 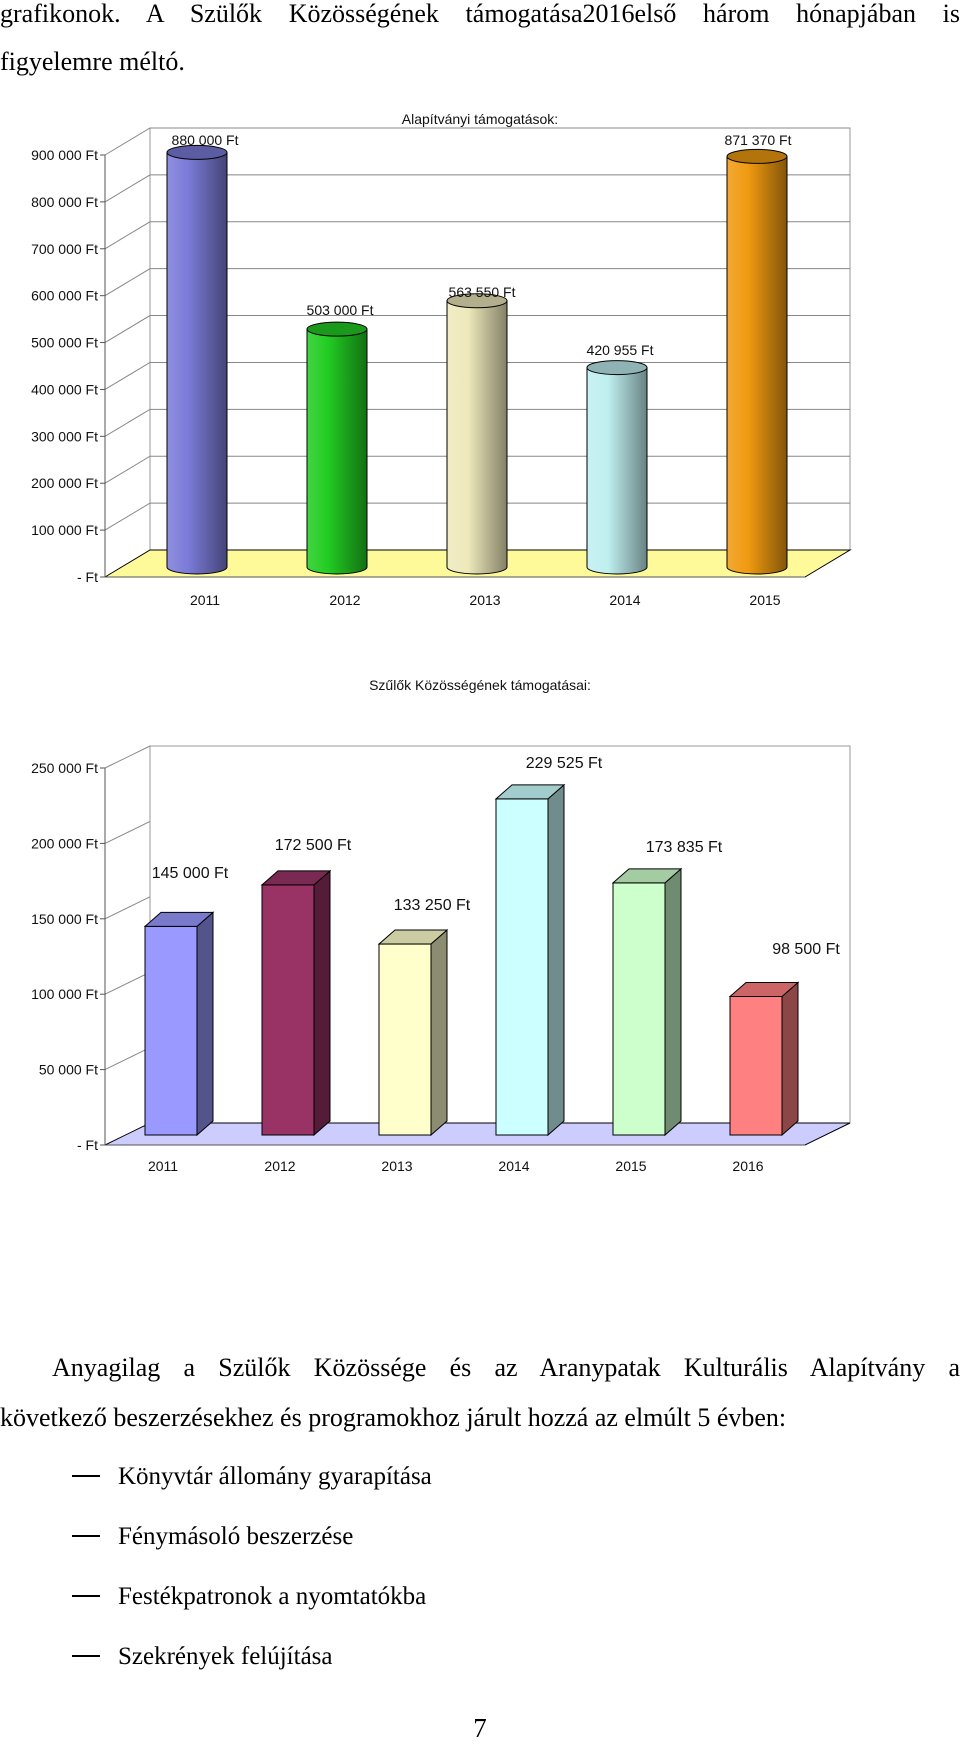 What do you see at coordinates (64, 919) in the screenshot?
I see `y-tick-label: 150 000 Ft` at bounding box center [64, 919].